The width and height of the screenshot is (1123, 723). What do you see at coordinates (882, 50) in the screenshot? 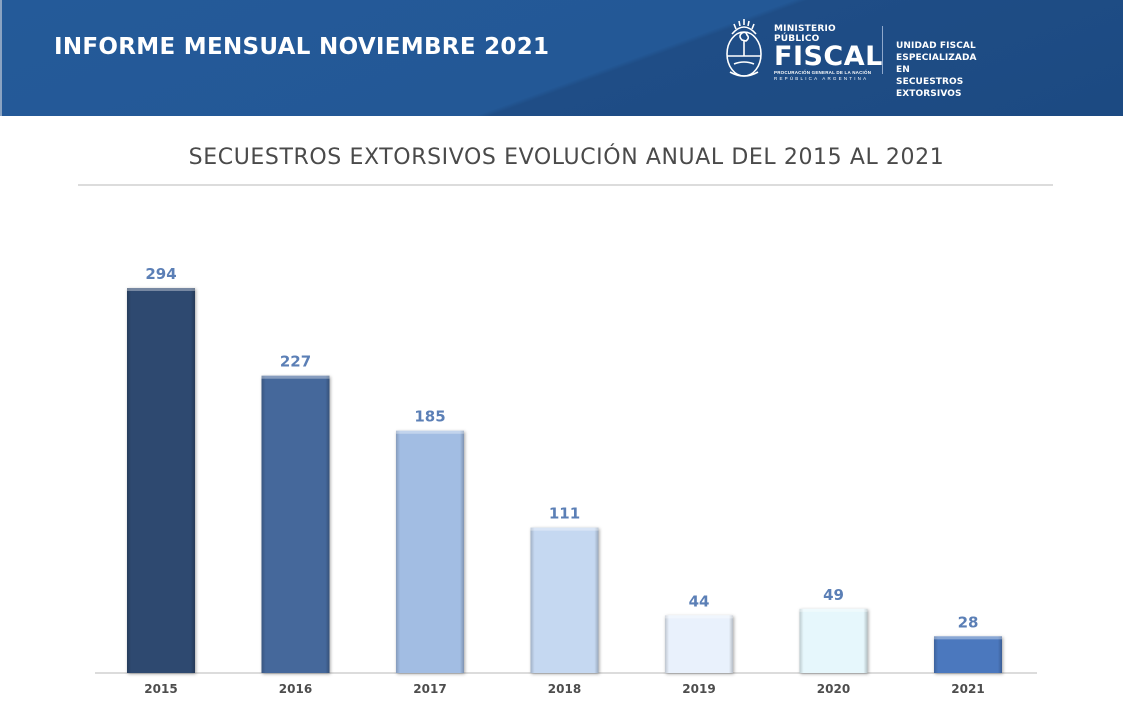
I see `logo-divider` at bounding box center [882, 50].